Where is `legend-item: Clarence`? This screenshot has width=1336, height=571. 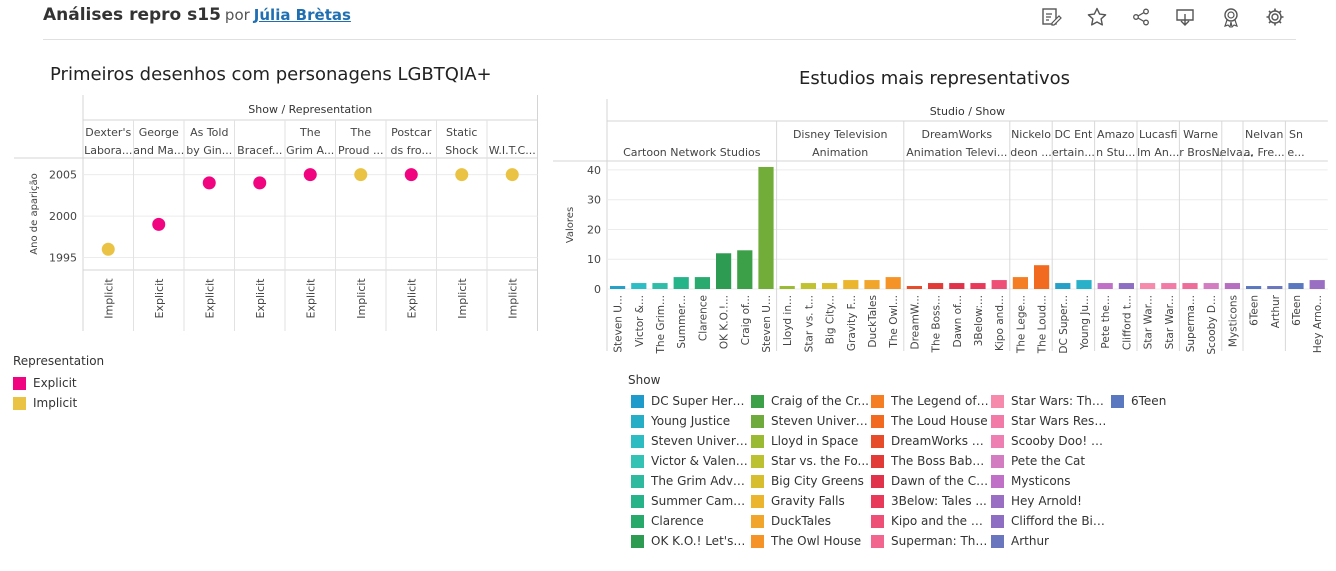 legend-item: Clarence is located at coordinates (690, 521).